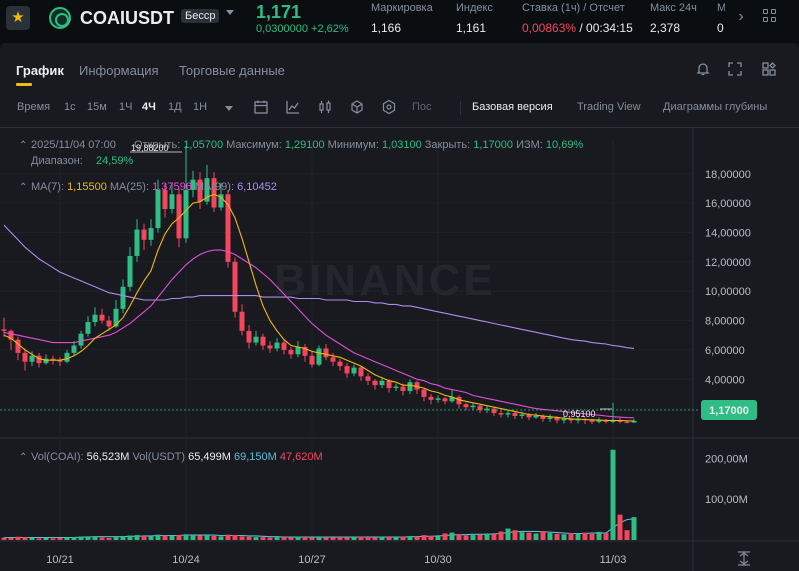  I want to click on interval-1d: 1Д, so click(175, 107).